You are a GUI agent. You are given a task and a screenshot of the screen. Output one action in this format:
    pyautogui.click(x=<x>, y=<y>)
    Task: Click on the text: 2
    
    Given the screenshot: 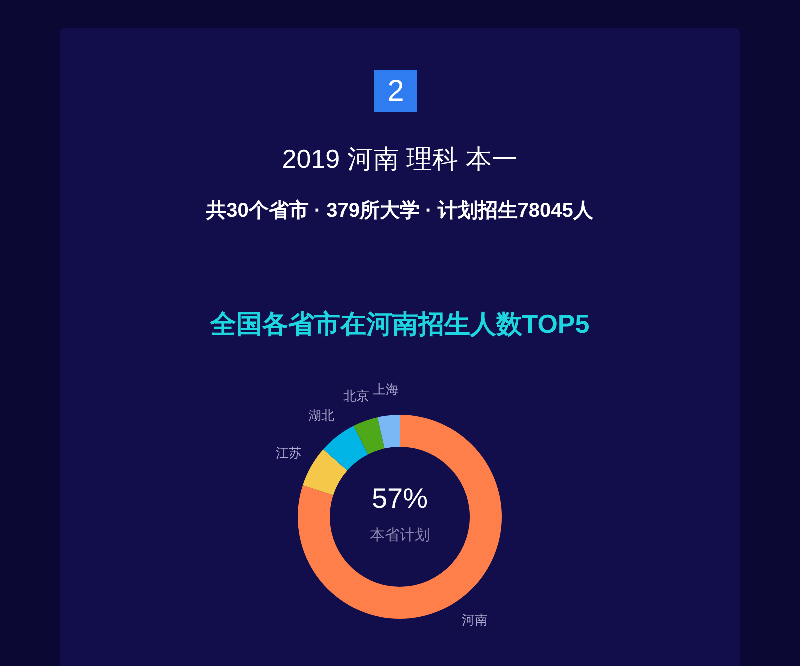 What is the action you would take?
    pyautogui.click(x=396, y=91)
    